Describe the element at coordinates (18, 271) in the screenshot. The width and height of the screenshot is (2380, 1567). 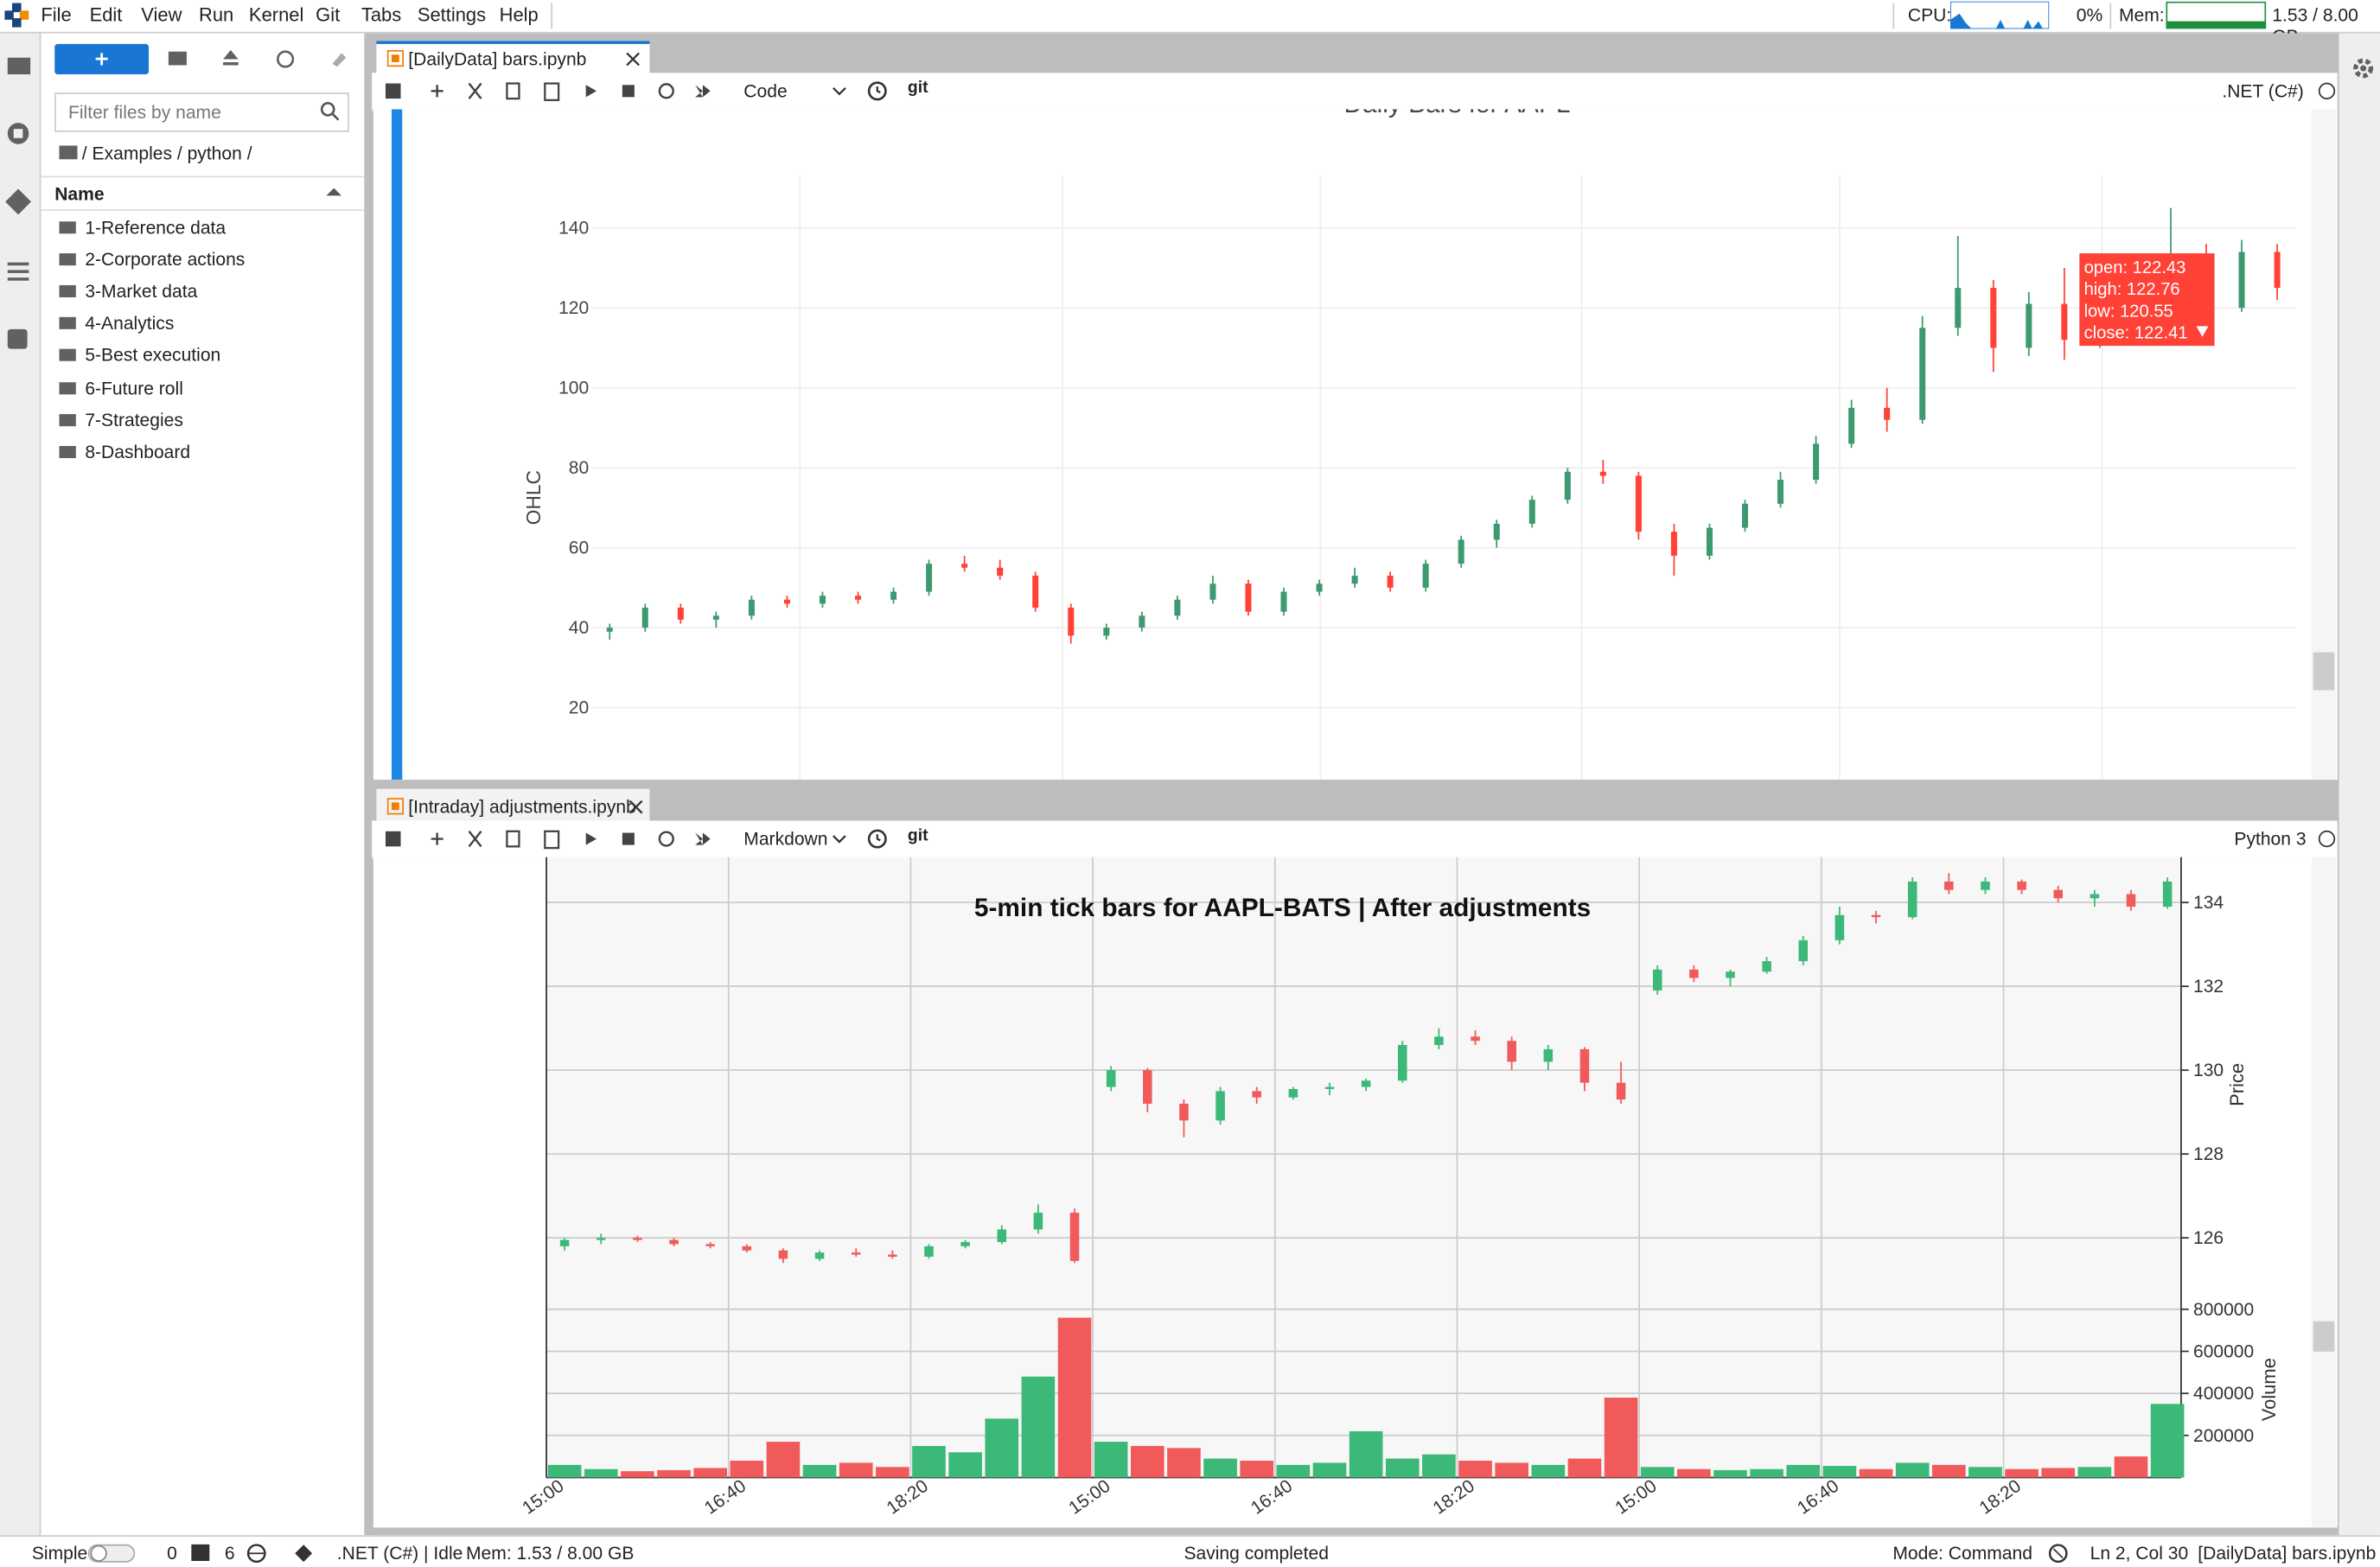
I see `toc-icon` at that location.